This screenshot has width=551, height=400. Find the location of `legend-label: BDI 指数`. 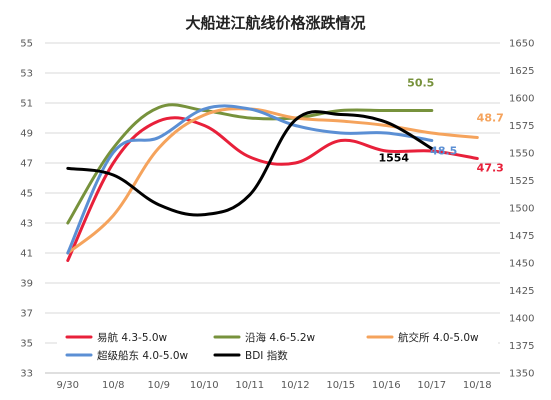

legend-label: BDI 指数 is located at coordinates (266, 355).